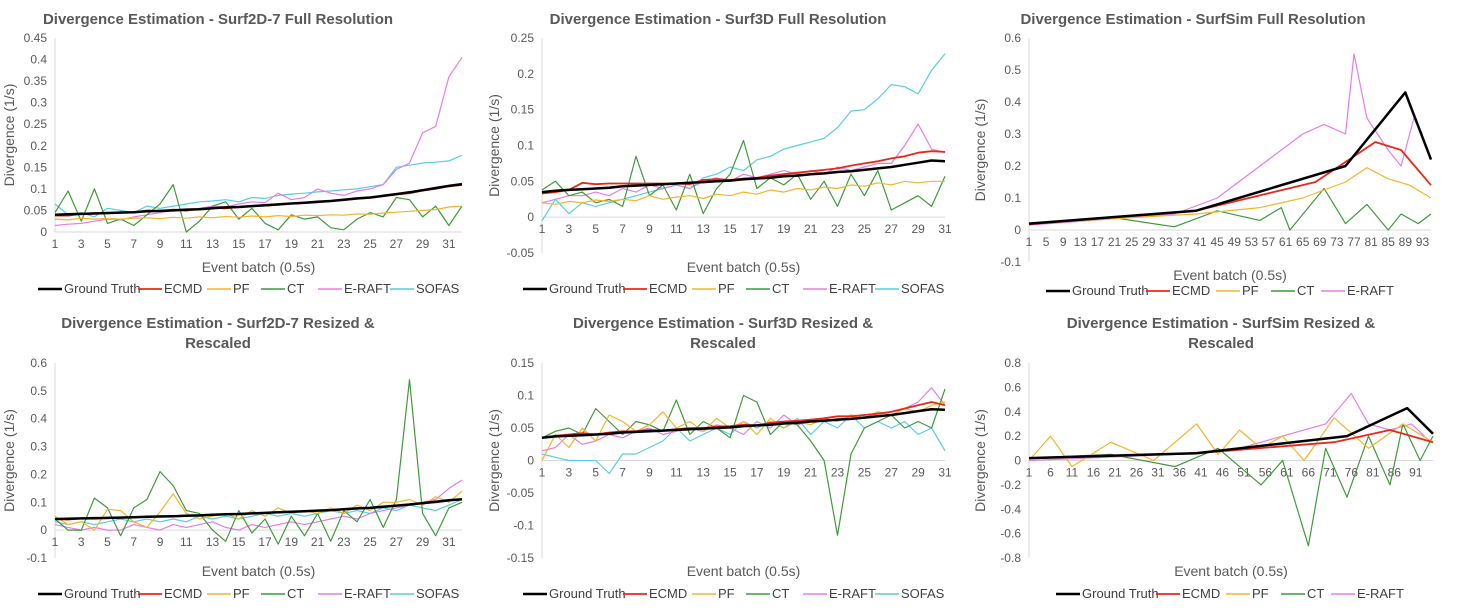  What do you see at coordinates (1266, 473) in the screenshot?
I see `x-tick-label: 56` at bounding box center [1266, 473].